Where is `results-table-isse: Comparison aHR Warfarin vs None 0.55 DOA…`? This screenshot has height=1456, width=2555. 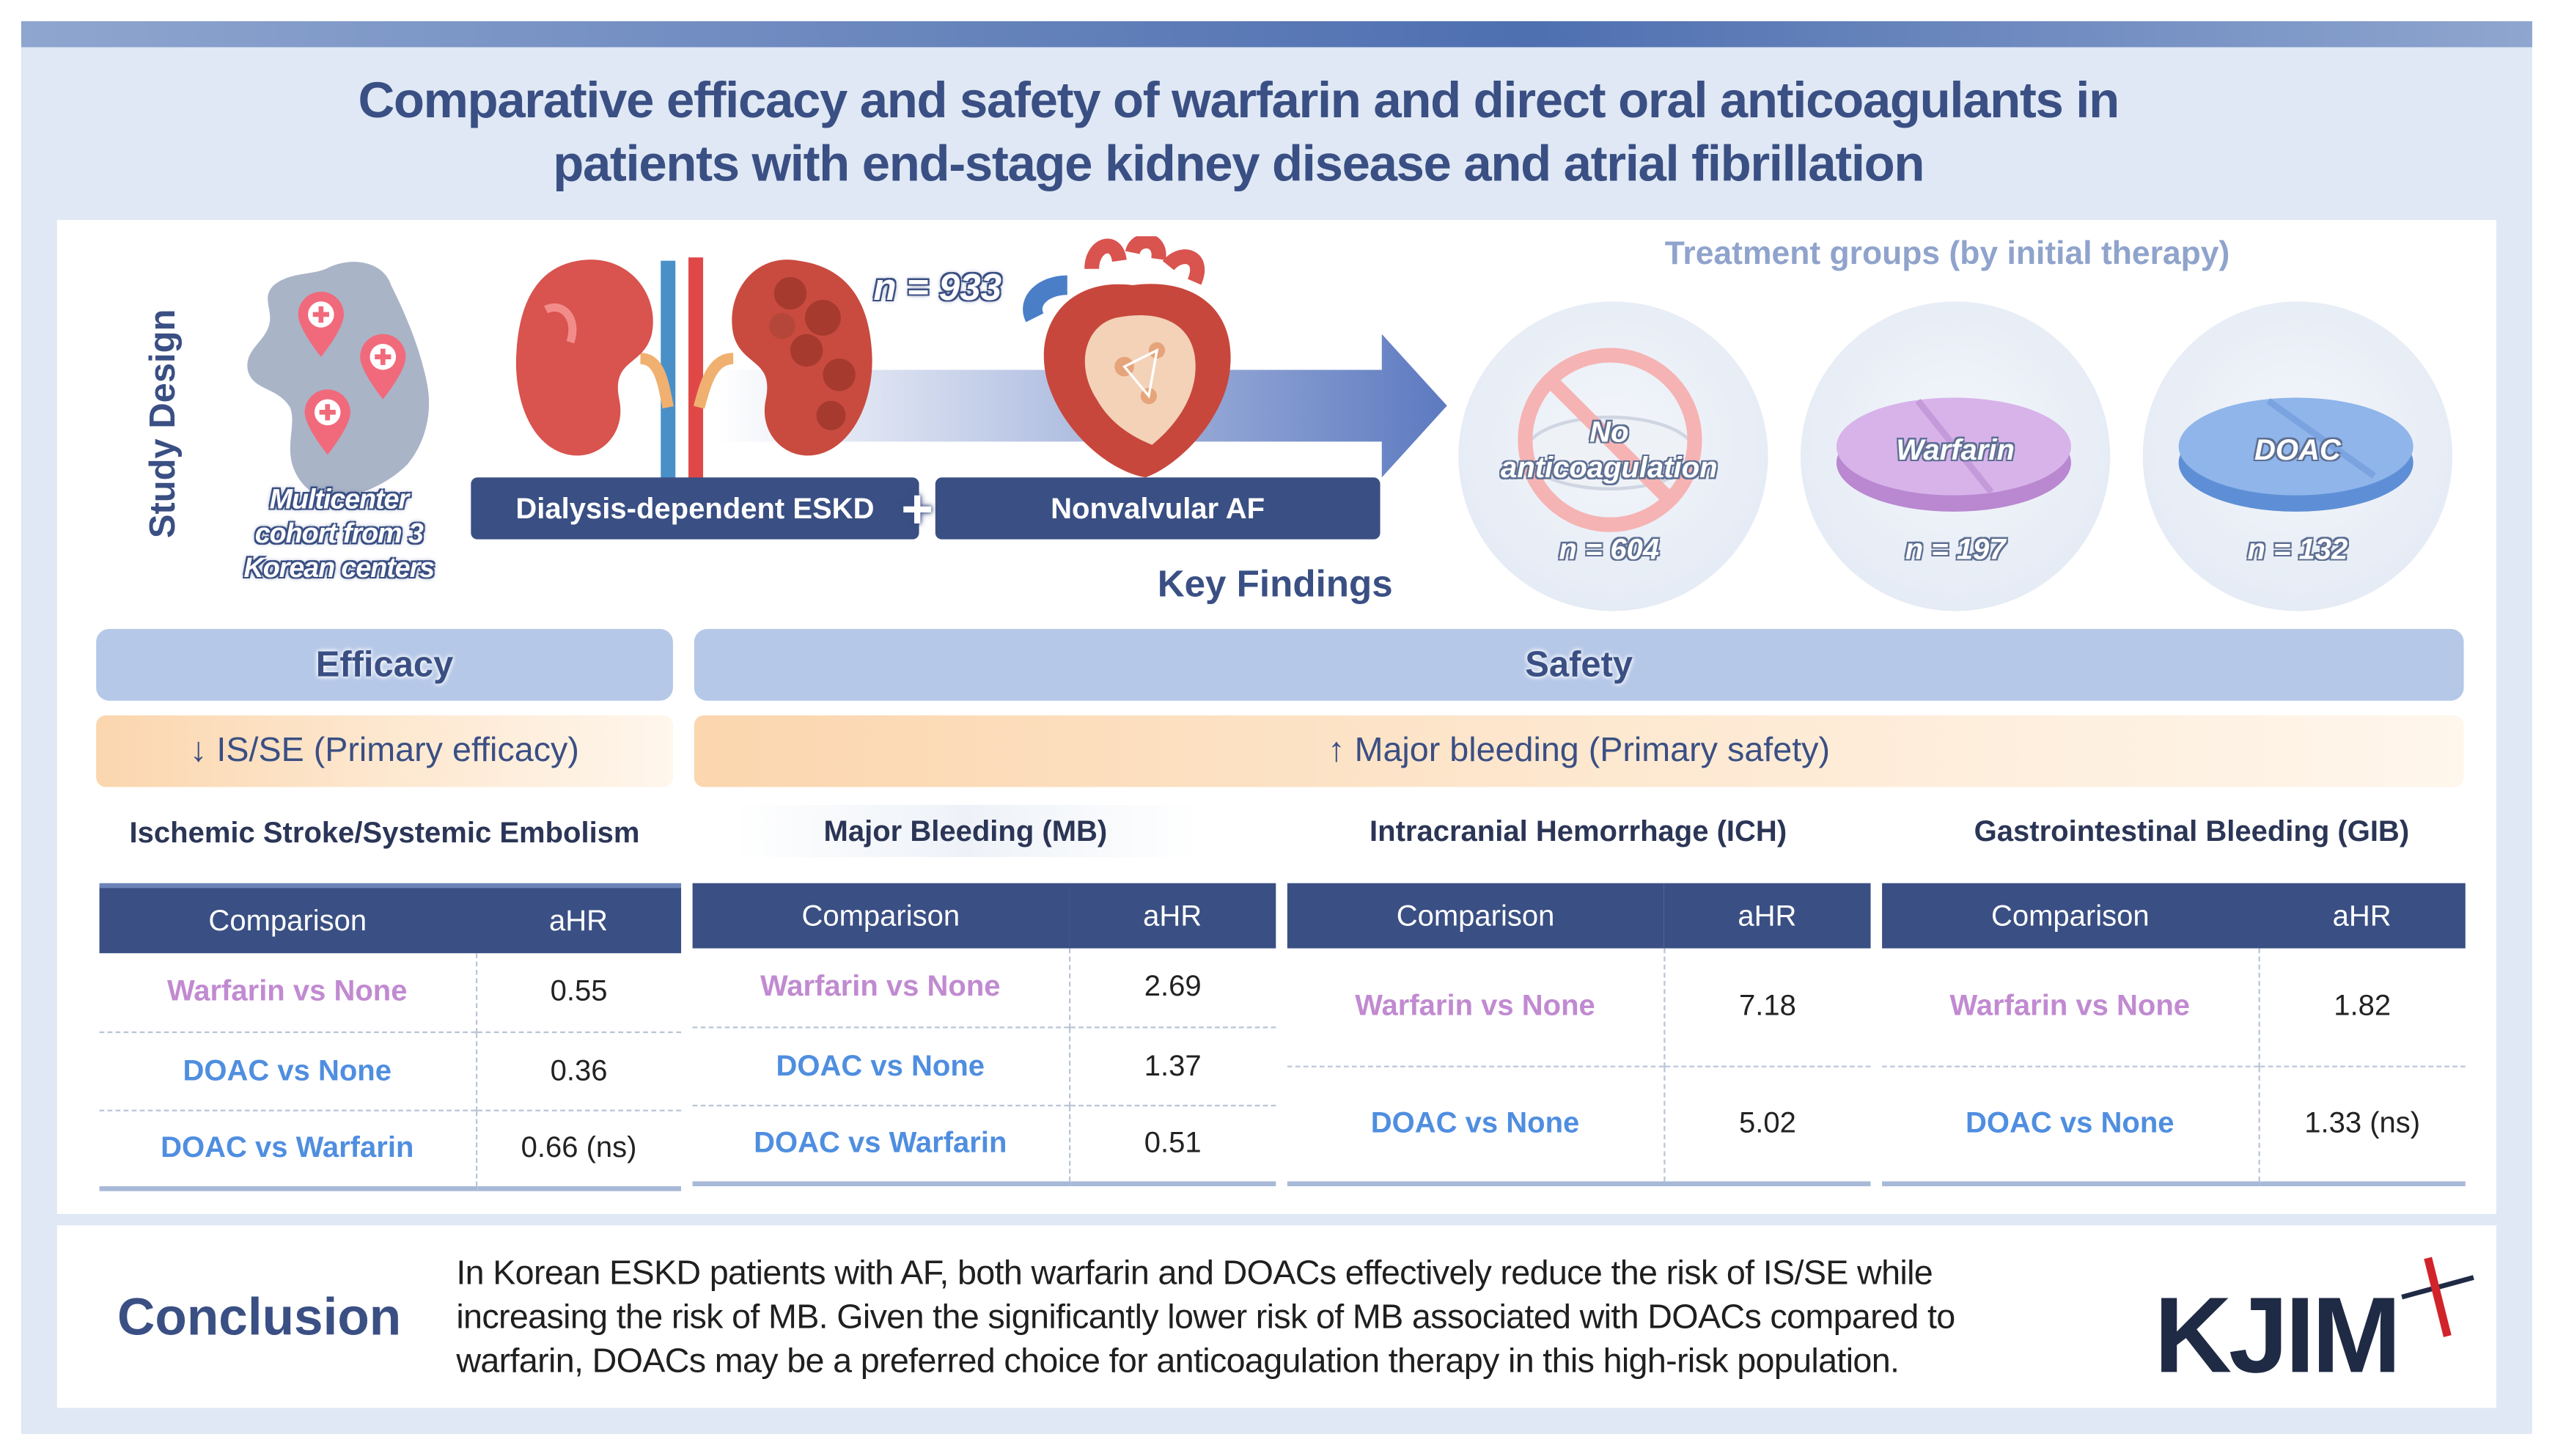 results-table-isse: Comparison aHR Warfarin vs None 0.55 DOA… is located at coordinates (390, 1037).